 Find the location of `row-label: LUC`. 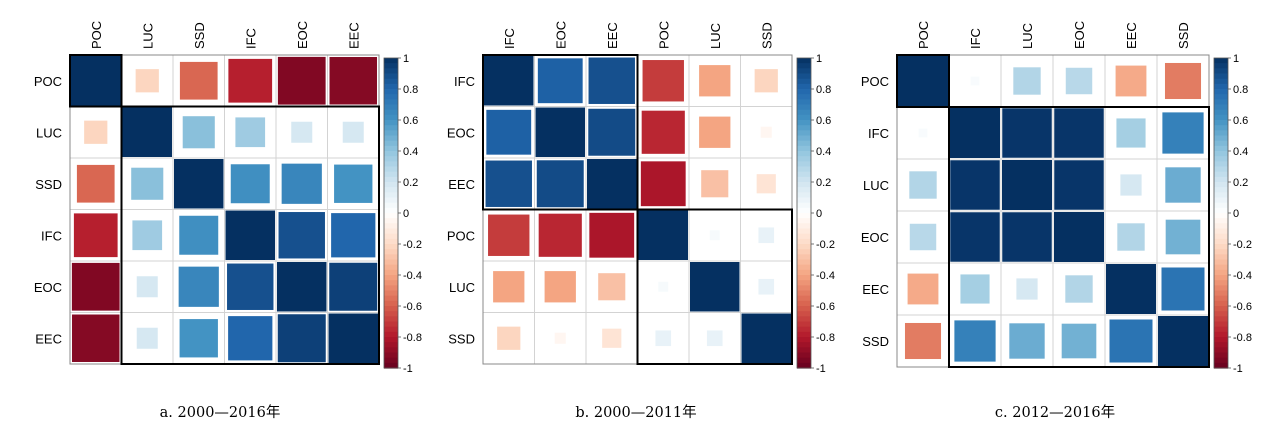

row-label: LUC is located at coordinates (876, 185).